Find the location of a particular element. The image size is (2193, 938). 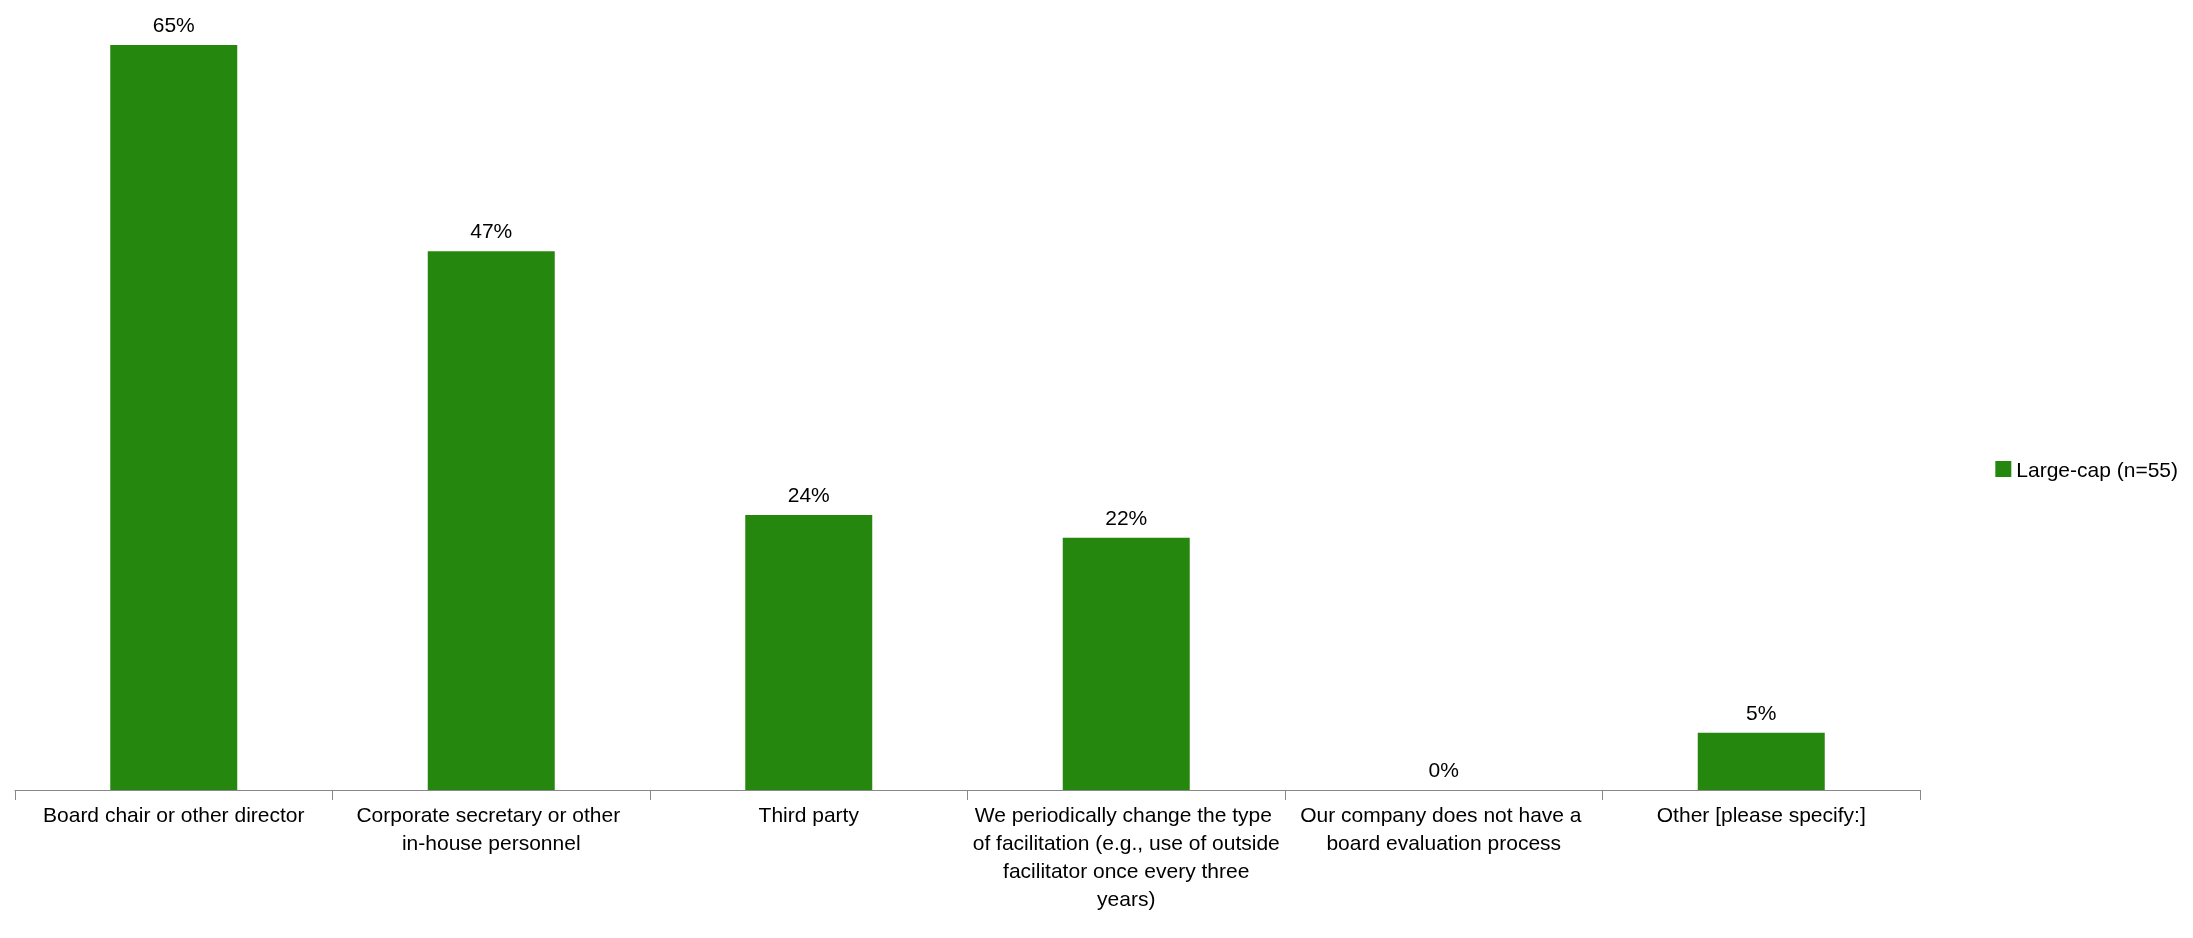

x-tick-label: We periodically change the type of facilitation (e.g., use of outside facilitator once every three years) is located at coordinates (1126, 856).